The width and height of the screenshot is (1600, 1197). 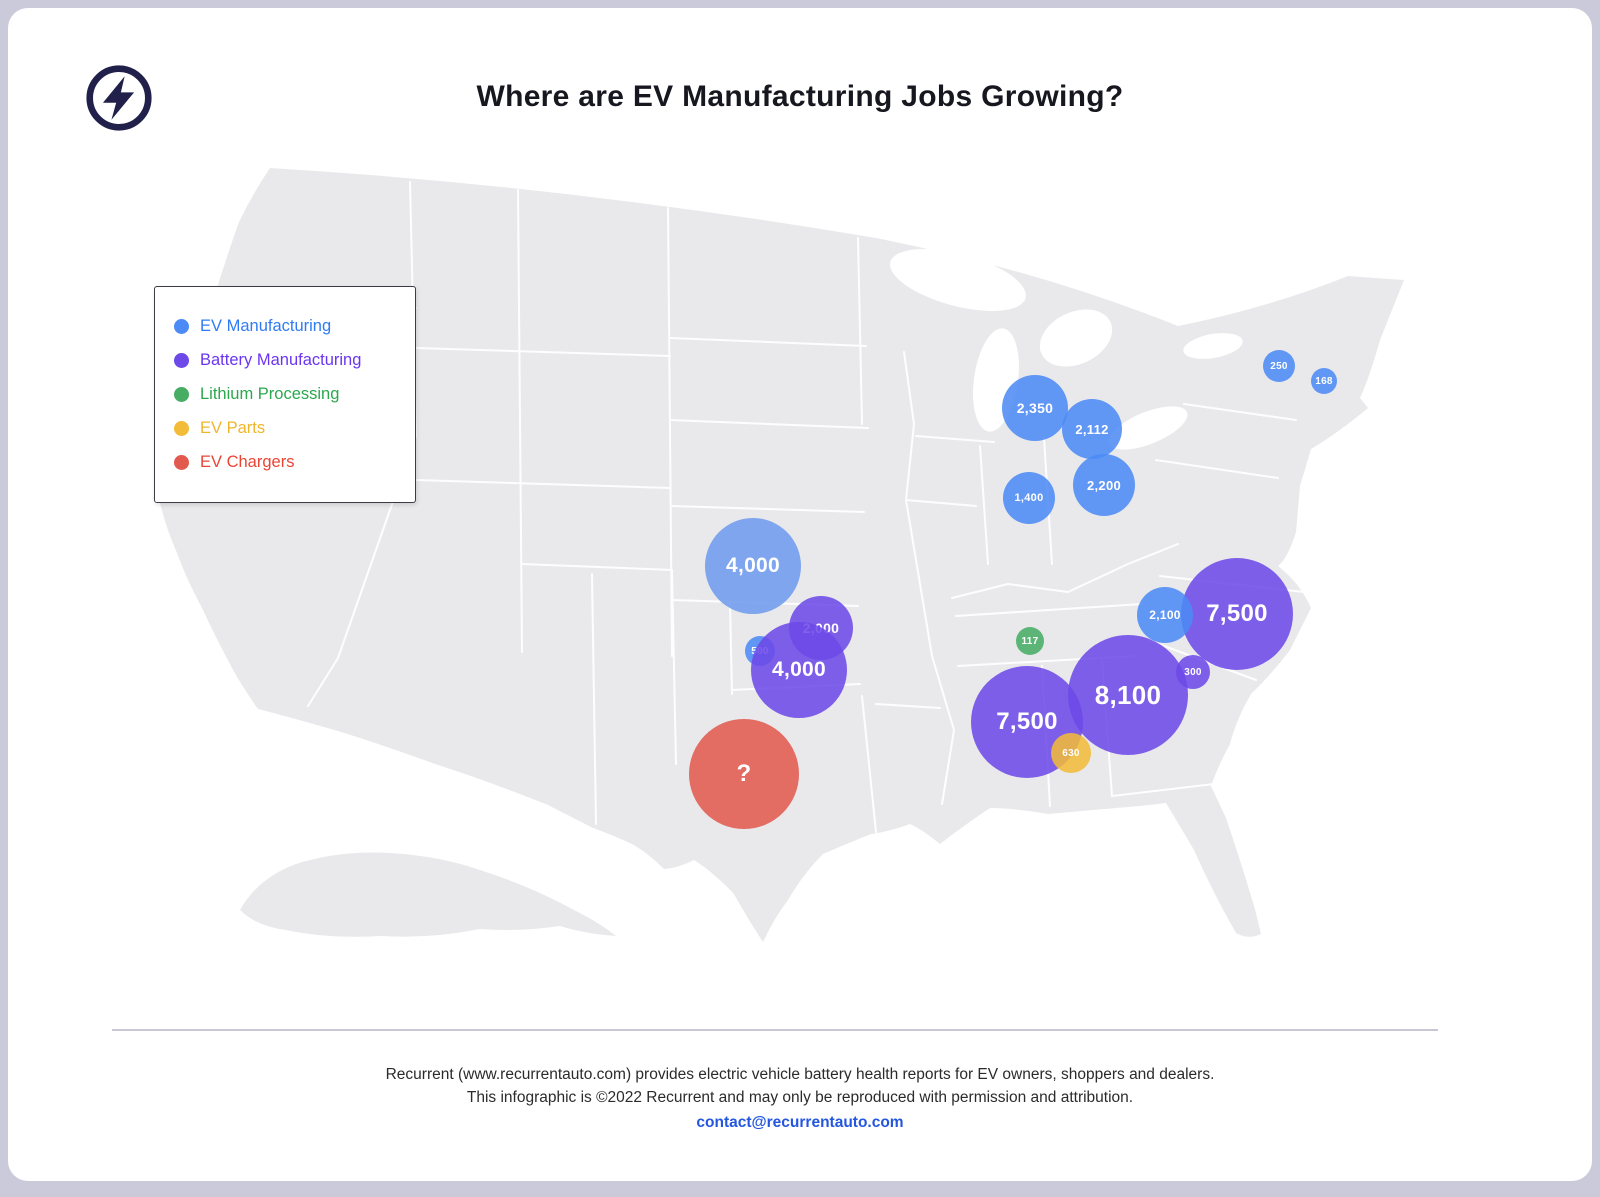 I want to click on bubble-ev_manufacturing: 250, so click(x=1279, y=366).